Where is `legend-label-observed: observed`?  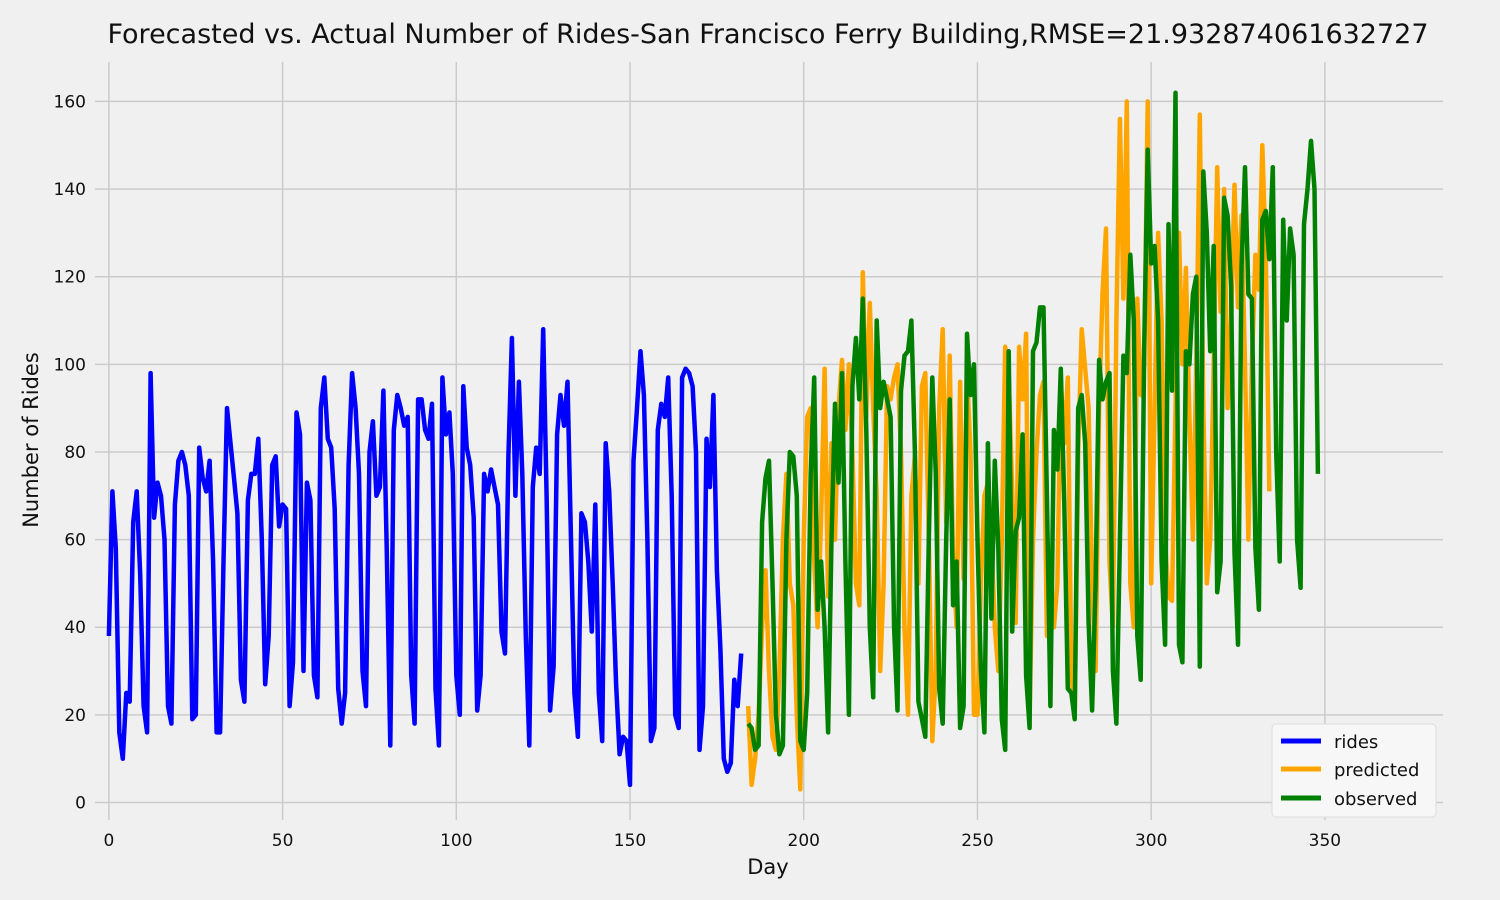
legend-label-observed: observed is located at coordinates (1375, 799).